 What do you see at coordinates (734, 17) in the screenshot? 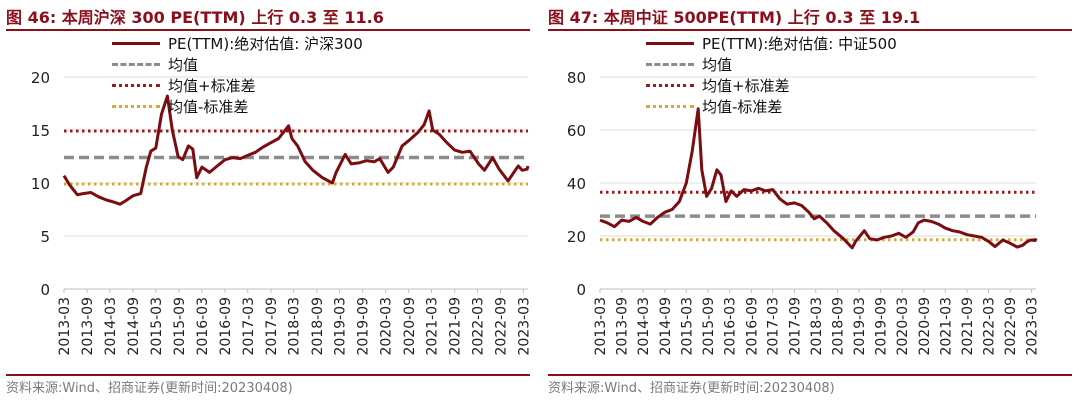
I see `figure-title: 图 47: 本周中证 500PE(TTM) 上行 0.3 至 19.1` at bounding box center [734, 17].